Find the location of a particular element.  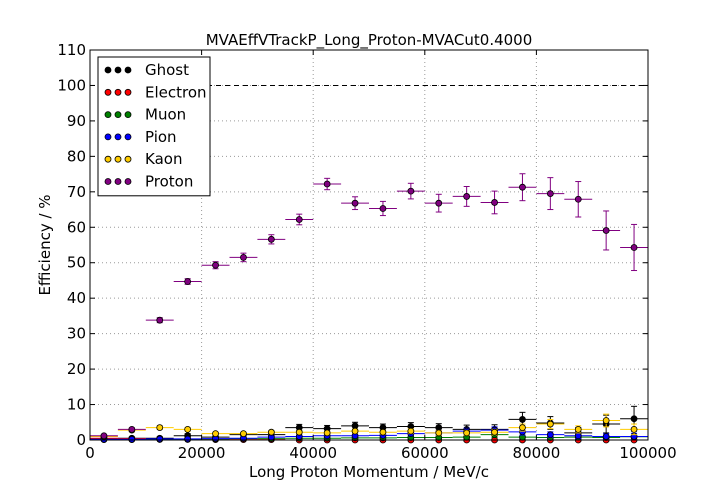

x-tick-label: 40000 is located at coordinates (313, 453).